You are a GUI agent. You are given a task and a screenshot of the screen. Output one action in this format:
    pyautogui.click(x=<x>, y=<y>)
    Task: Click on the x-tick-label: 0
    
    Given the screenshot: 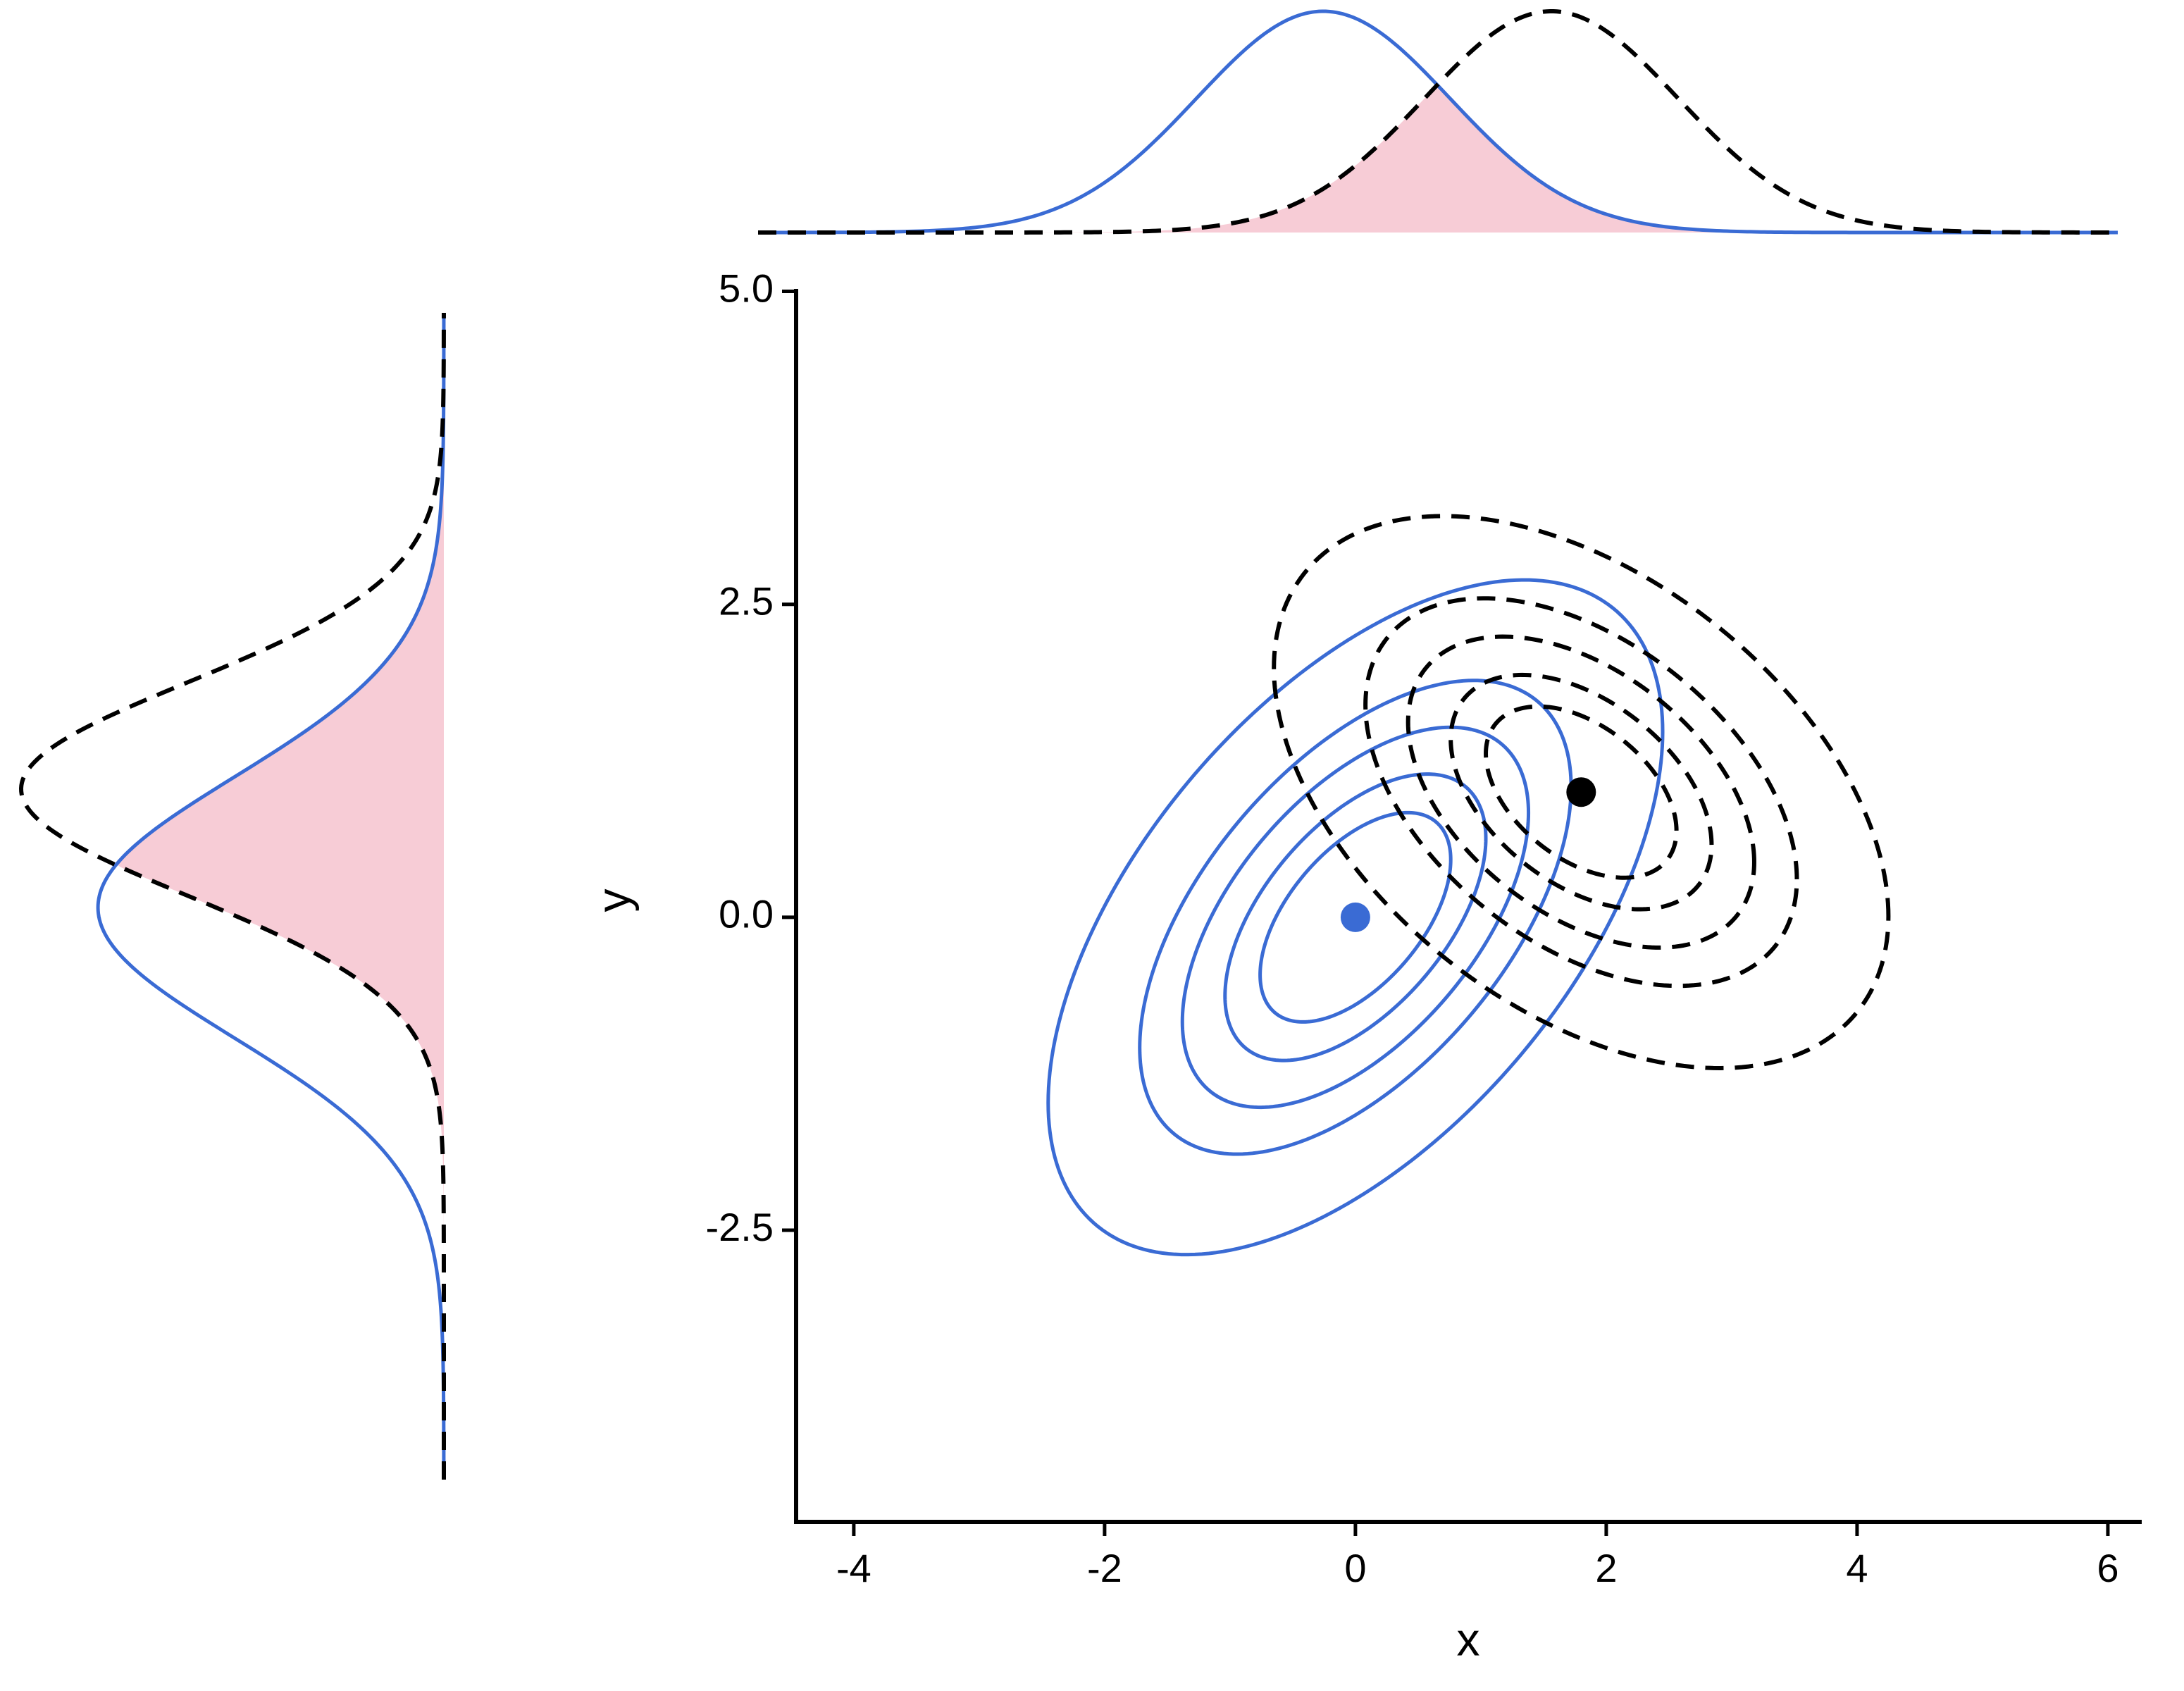 What is the action you would take?
    pyautogui.click(x=1355, y=1568)
    